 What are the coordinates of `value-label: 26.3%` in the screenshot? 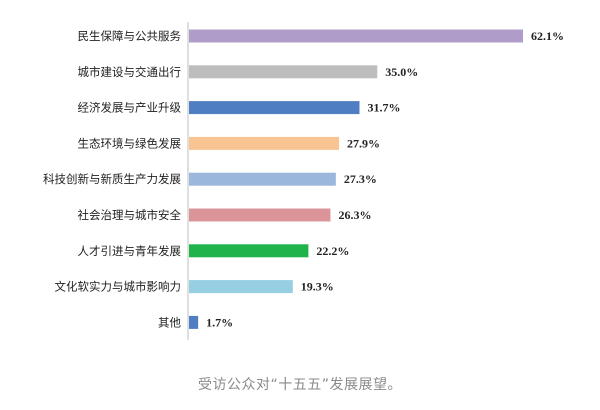 It's located at (354, 215).